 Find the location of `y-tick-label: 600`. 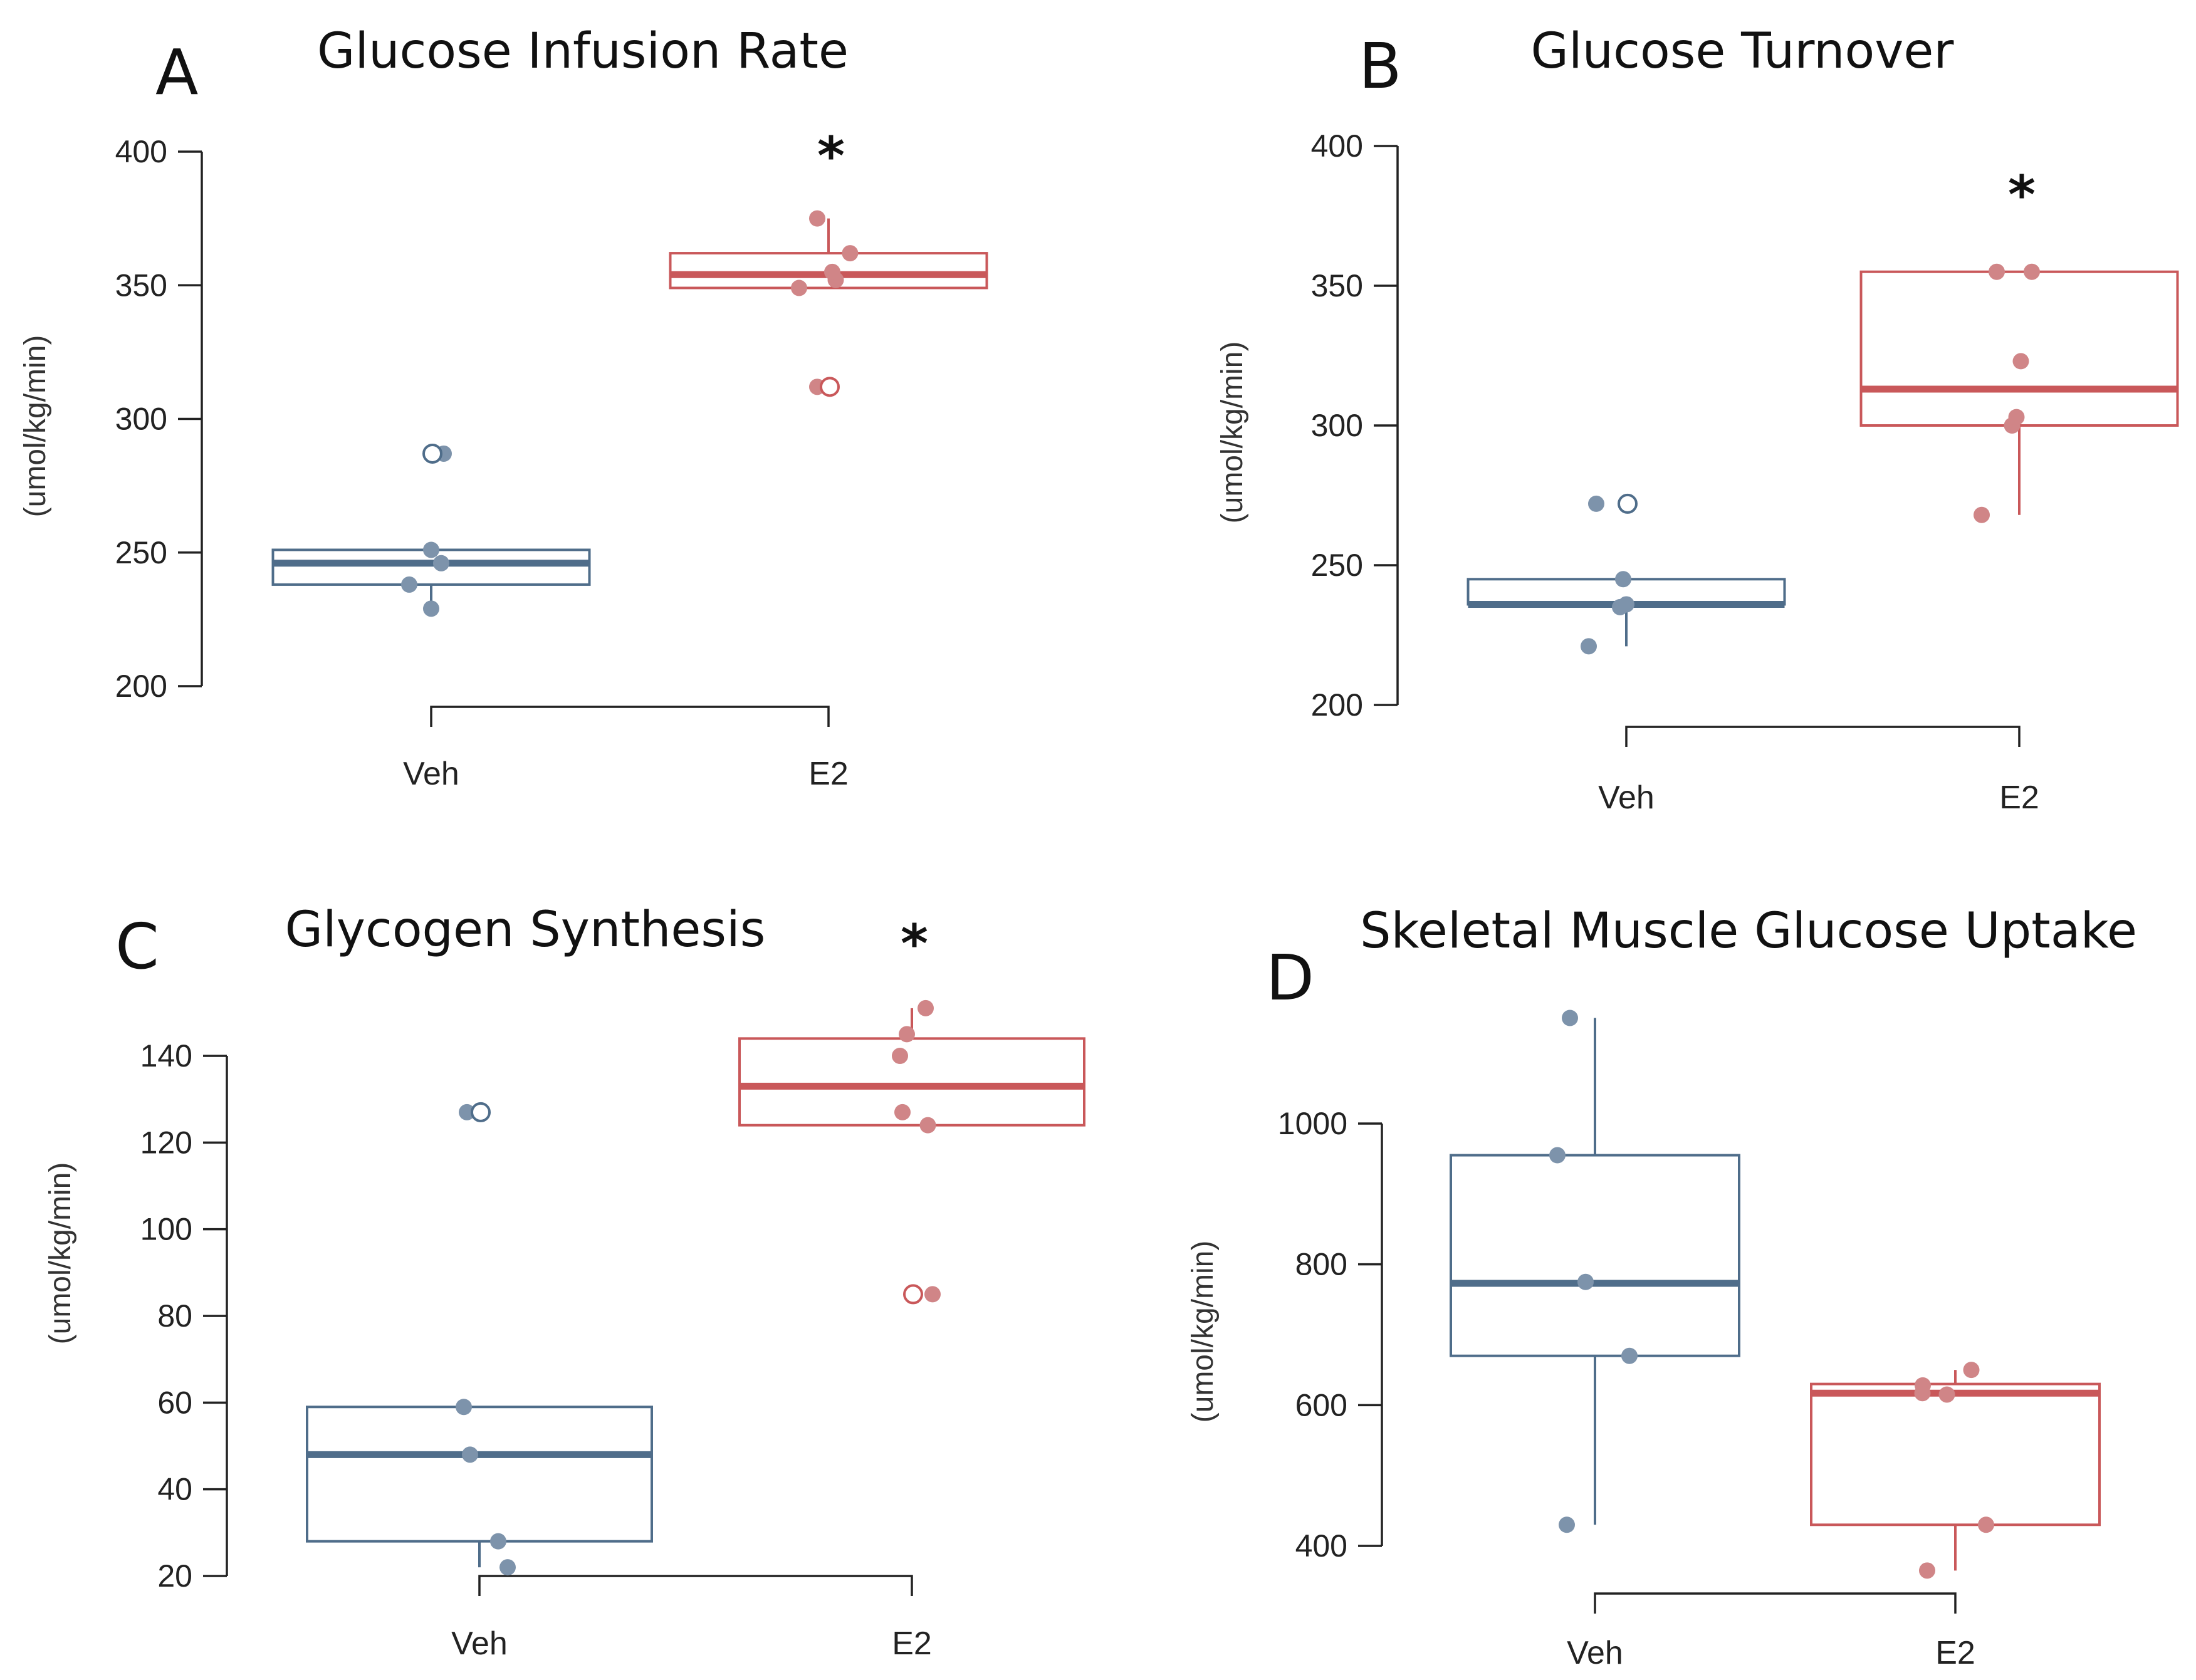

y-tick-label: 600 is located at coordinates (1321, 1404).